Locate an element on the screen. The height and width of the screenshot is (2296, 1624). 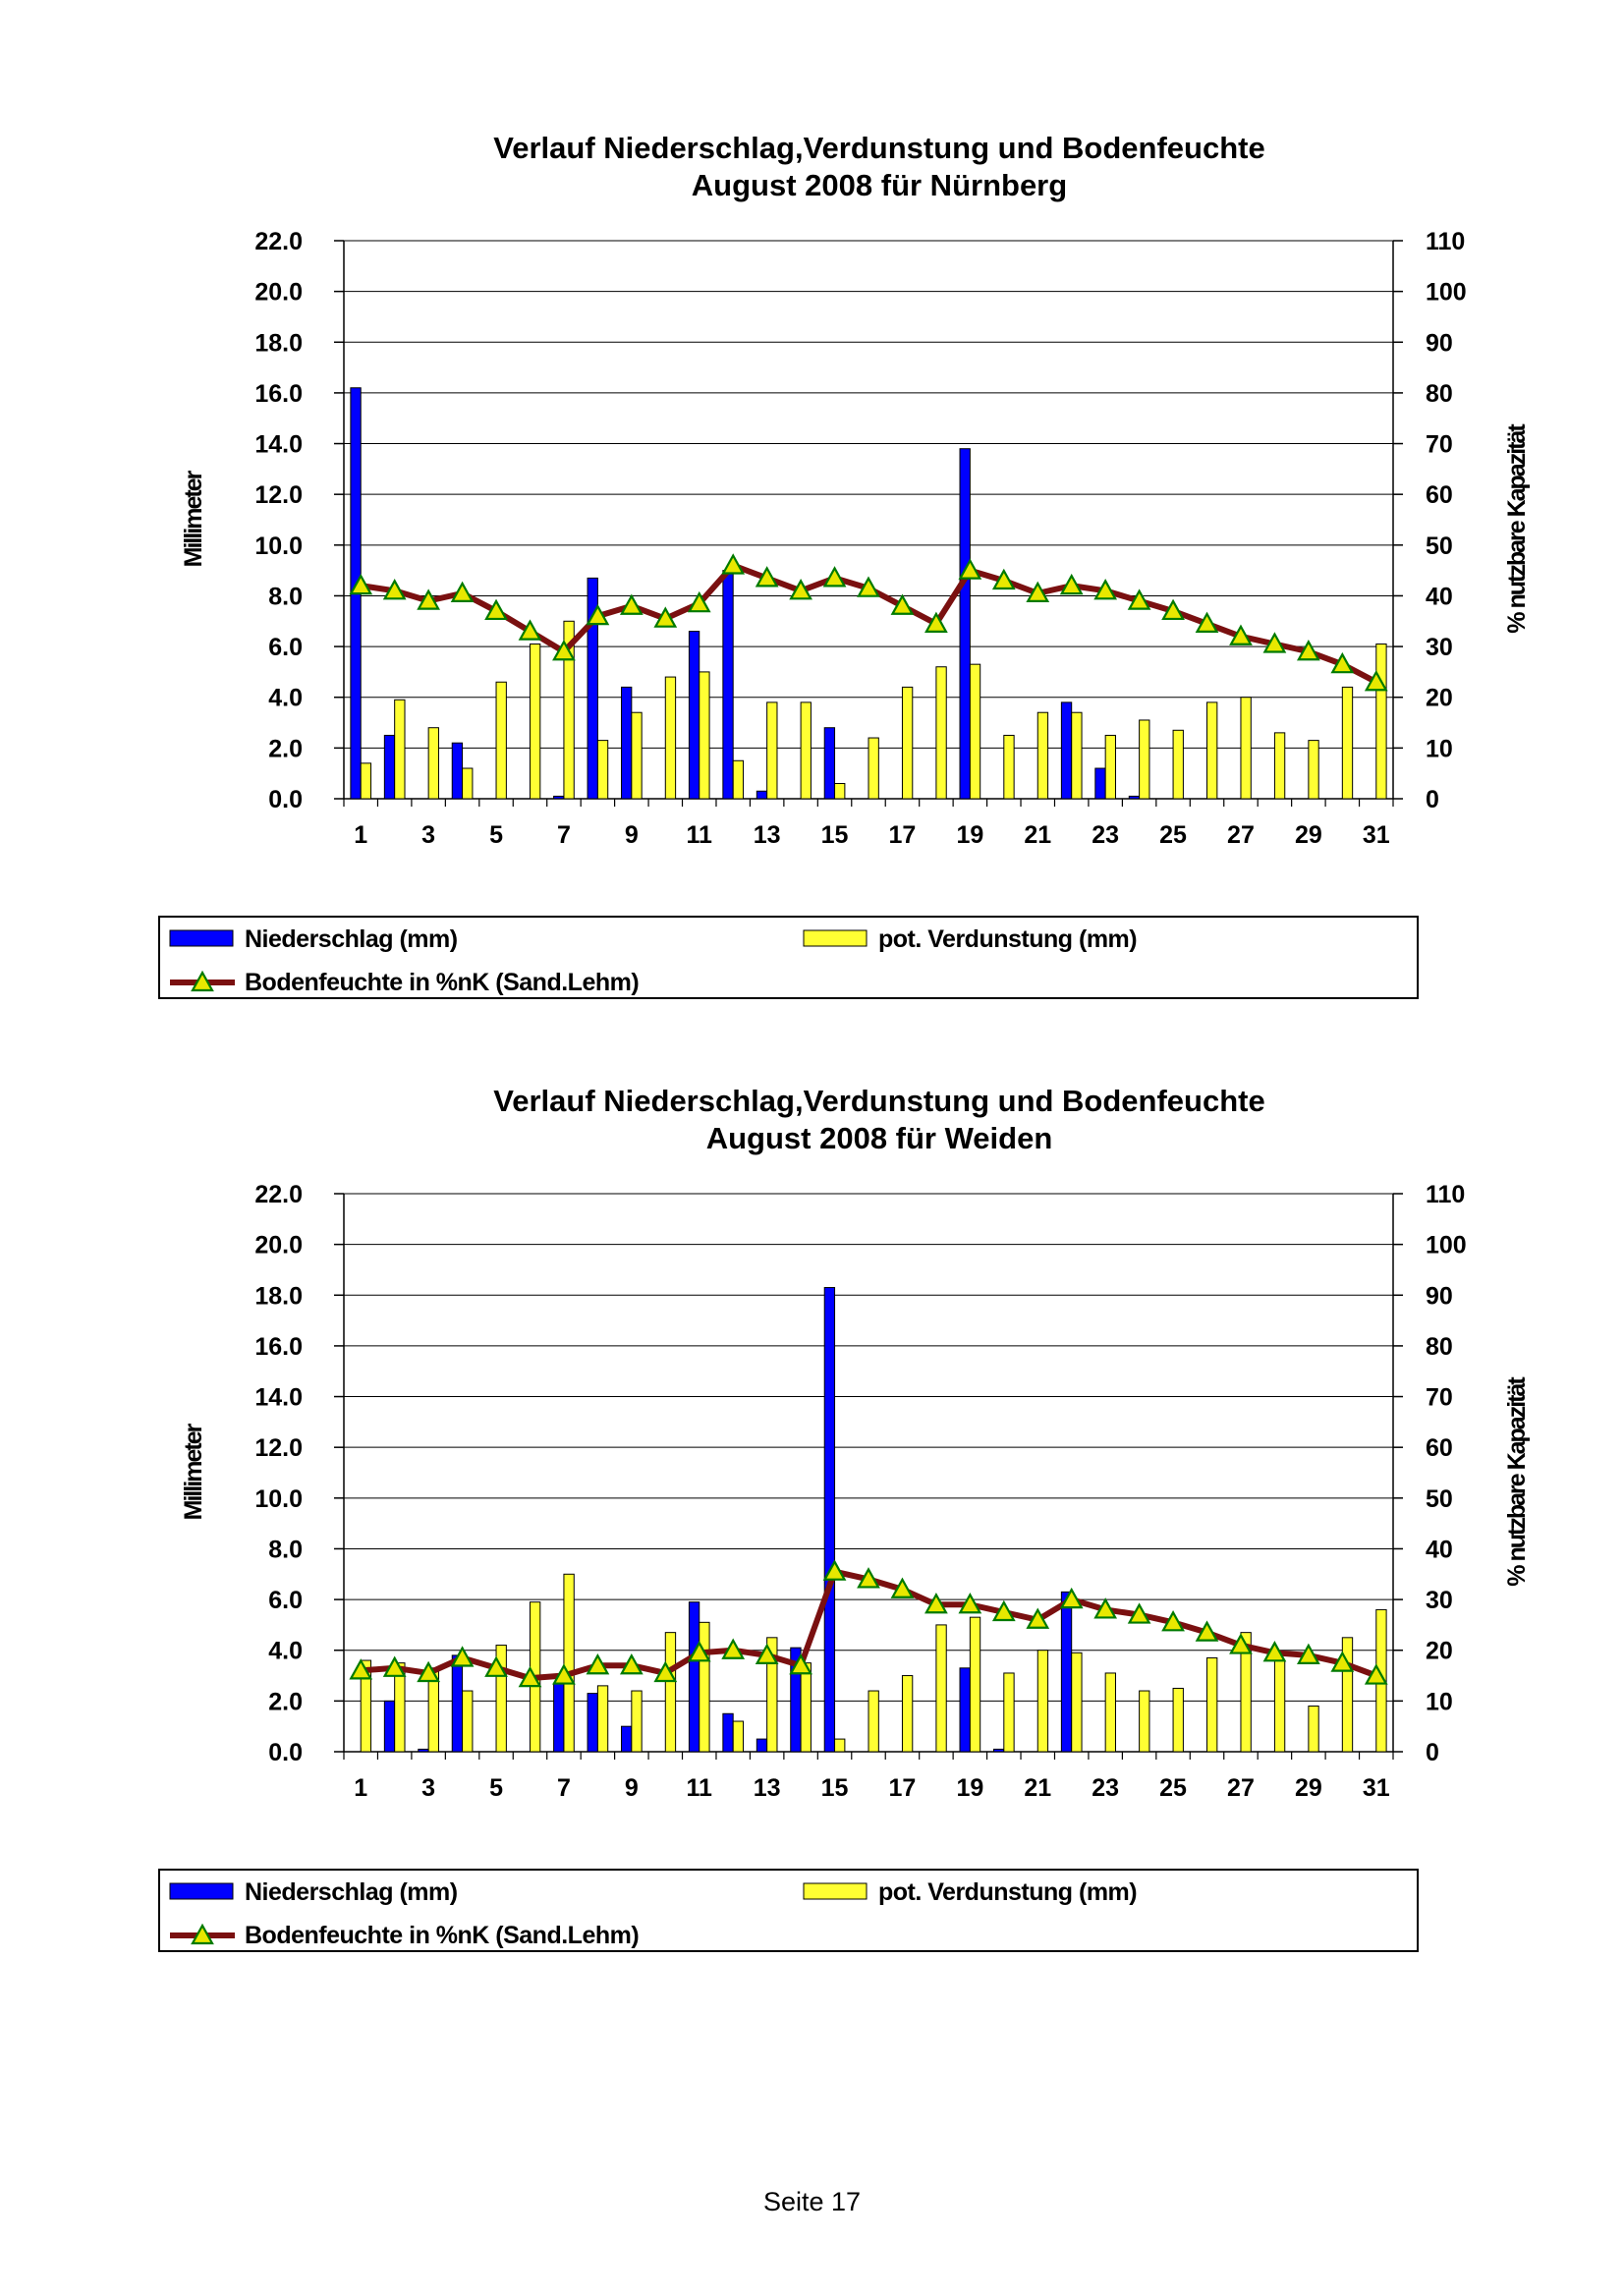
y2-tick-label: 100 is located at coordinates (1446, 1246).